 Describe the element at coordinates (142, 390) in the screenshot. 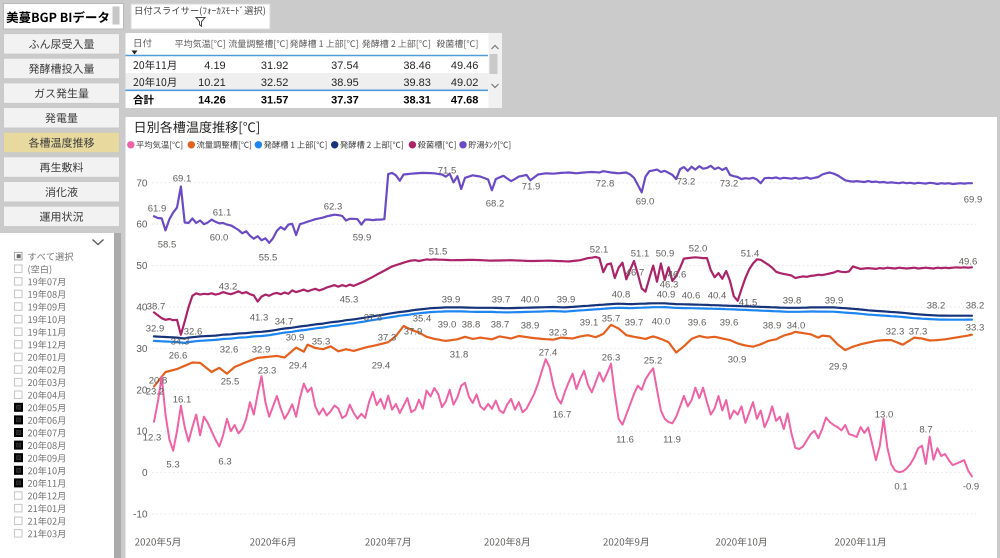

I see `svg-text: 20` at that location.